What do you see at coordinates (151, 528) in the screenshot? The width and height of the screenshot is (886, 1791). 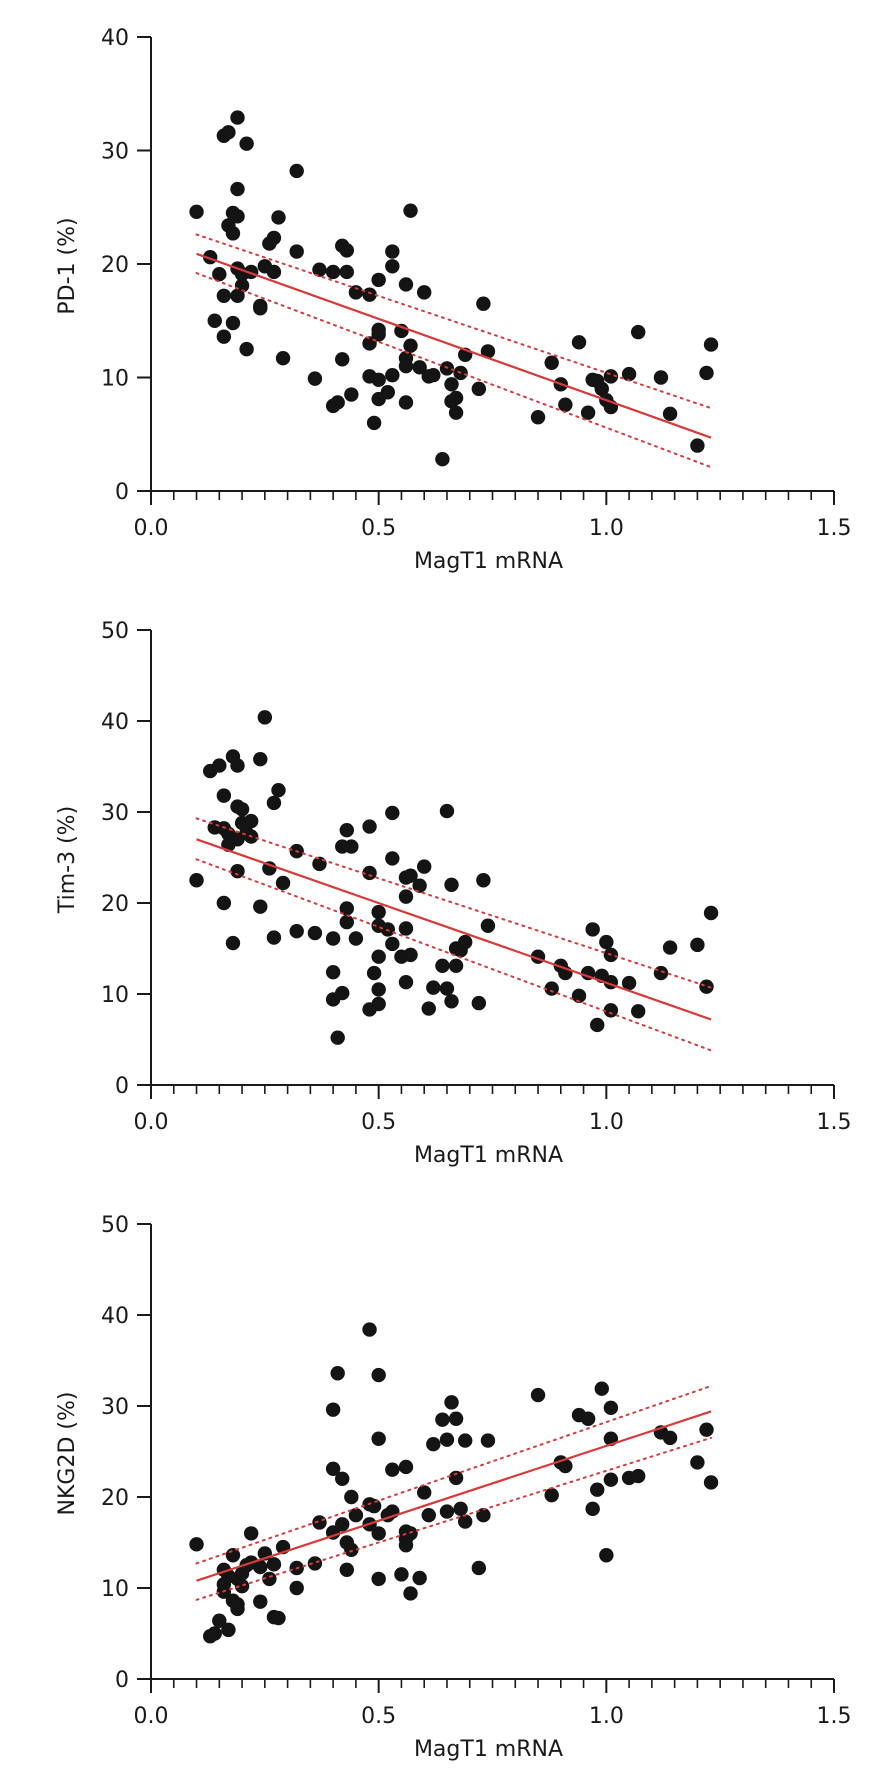 I see `x-tick-label: 0.0` at bounding box center [151, 528].